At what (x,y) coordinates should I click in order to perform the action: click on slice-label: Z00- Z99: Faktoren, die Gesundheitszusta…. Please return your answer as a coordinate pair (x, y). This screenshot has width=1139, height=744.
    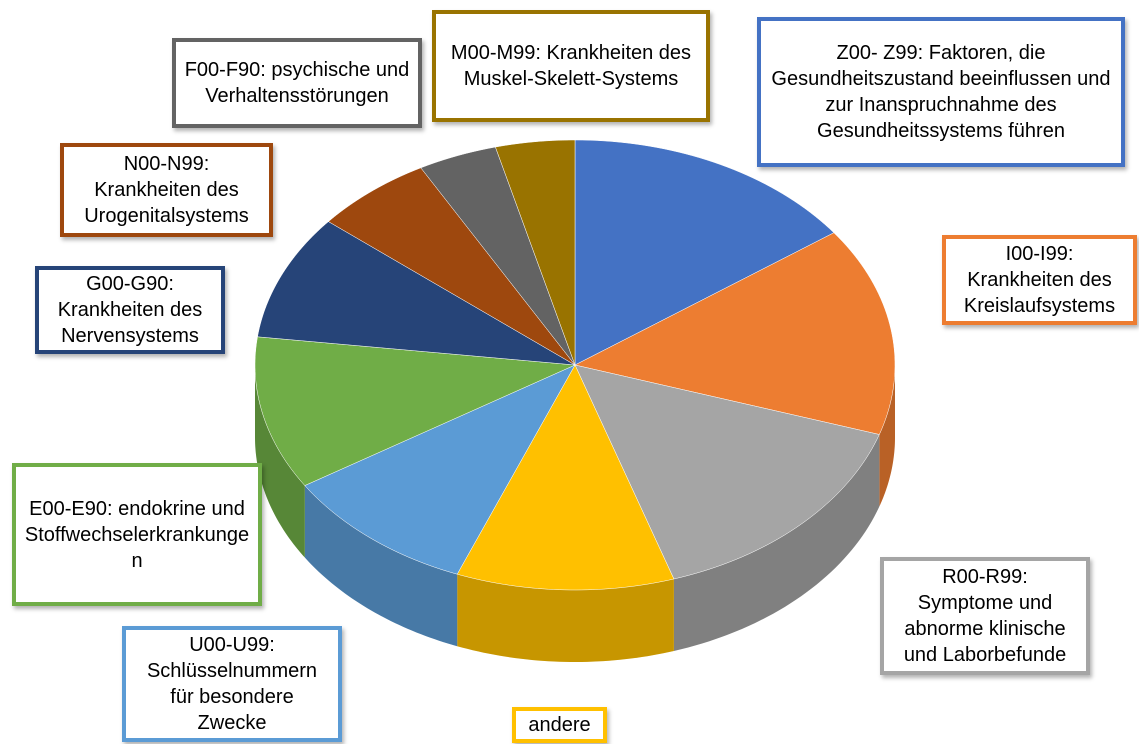
    Looking at the image, I should click on (941, 92).